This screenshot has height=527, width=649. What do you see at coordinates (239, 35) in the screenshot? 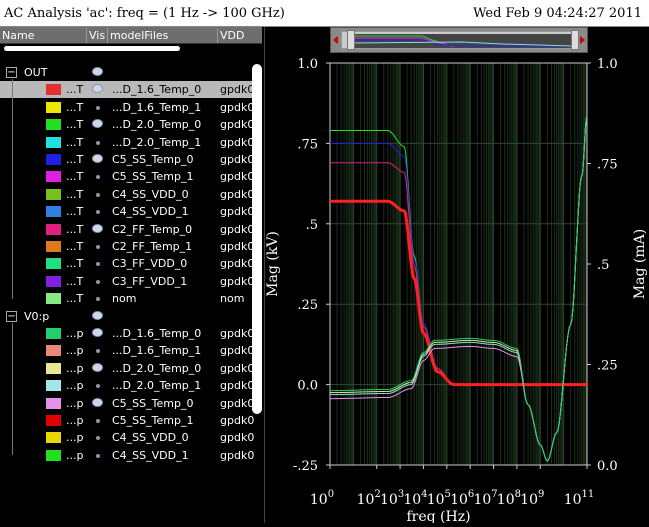
I see `column-vdd: VDD` at bounding box center [239, 35].